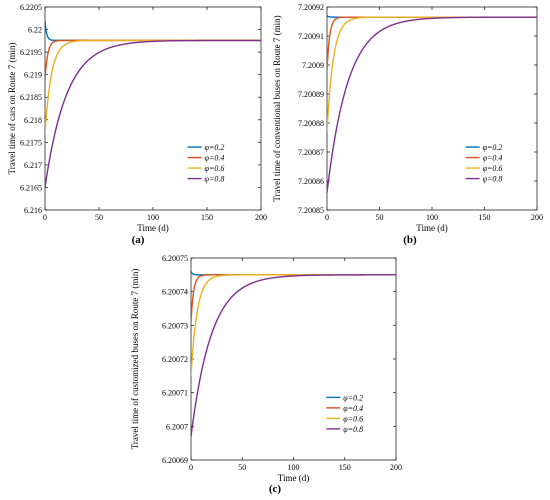 The height and width of the screenshot is (500, 550). I want to click on y-tick-label: 6.217, so click(33, 165).